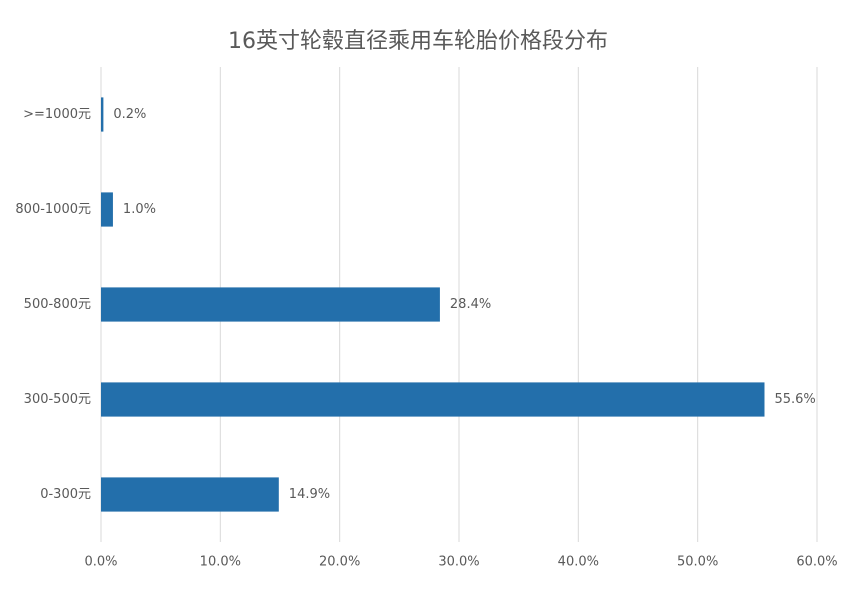 The image size is (852, 600). I want to click on x-tick-label: 20.0%, so click(339, 562).